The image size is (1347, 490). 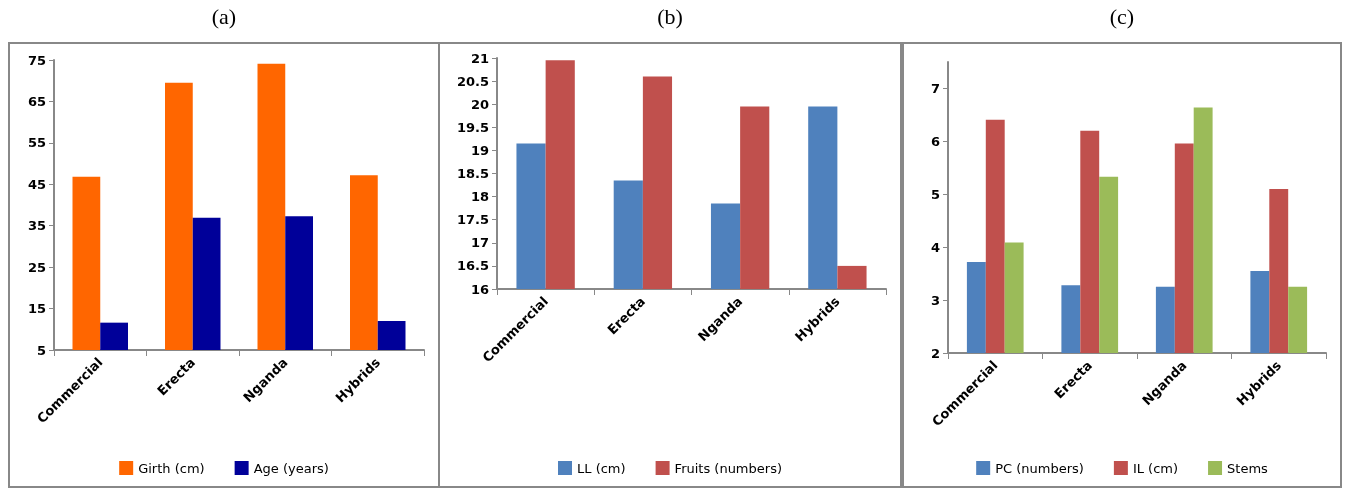 What do you see at coordinates (935, 141) in the screenshot?
I see `y-tick-label: 6` at bounding box center [935, 141].